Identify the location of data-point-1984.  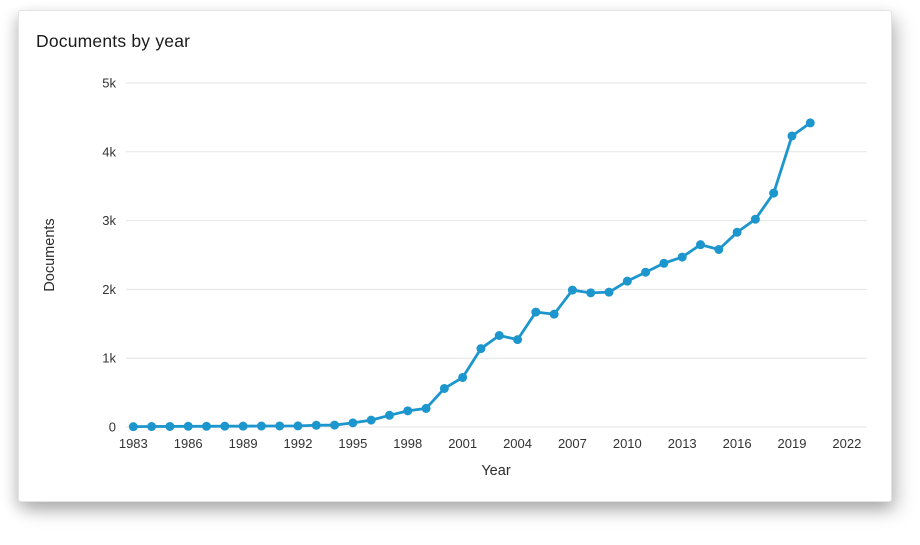
(152, 427).